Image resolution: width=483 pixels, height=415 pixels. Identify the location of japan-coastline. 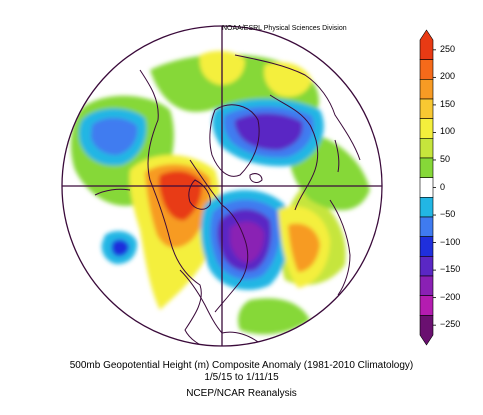
(337, 156).